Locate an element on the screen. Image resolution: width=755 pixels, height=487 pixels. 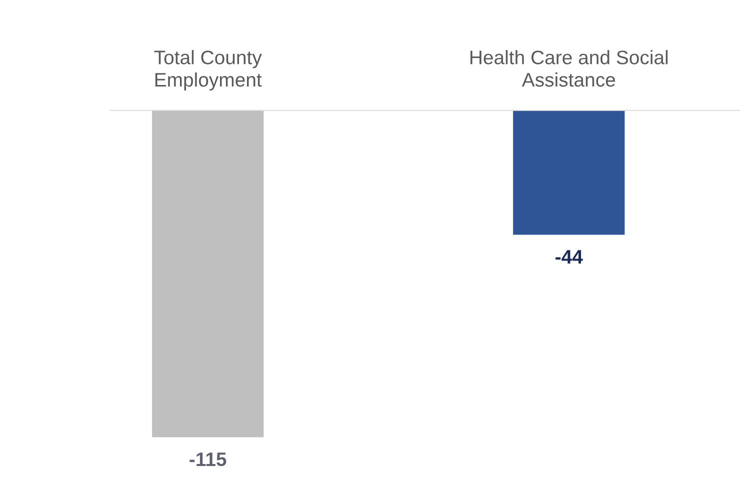
data-label: -115 is located at coordinates (208, 459).